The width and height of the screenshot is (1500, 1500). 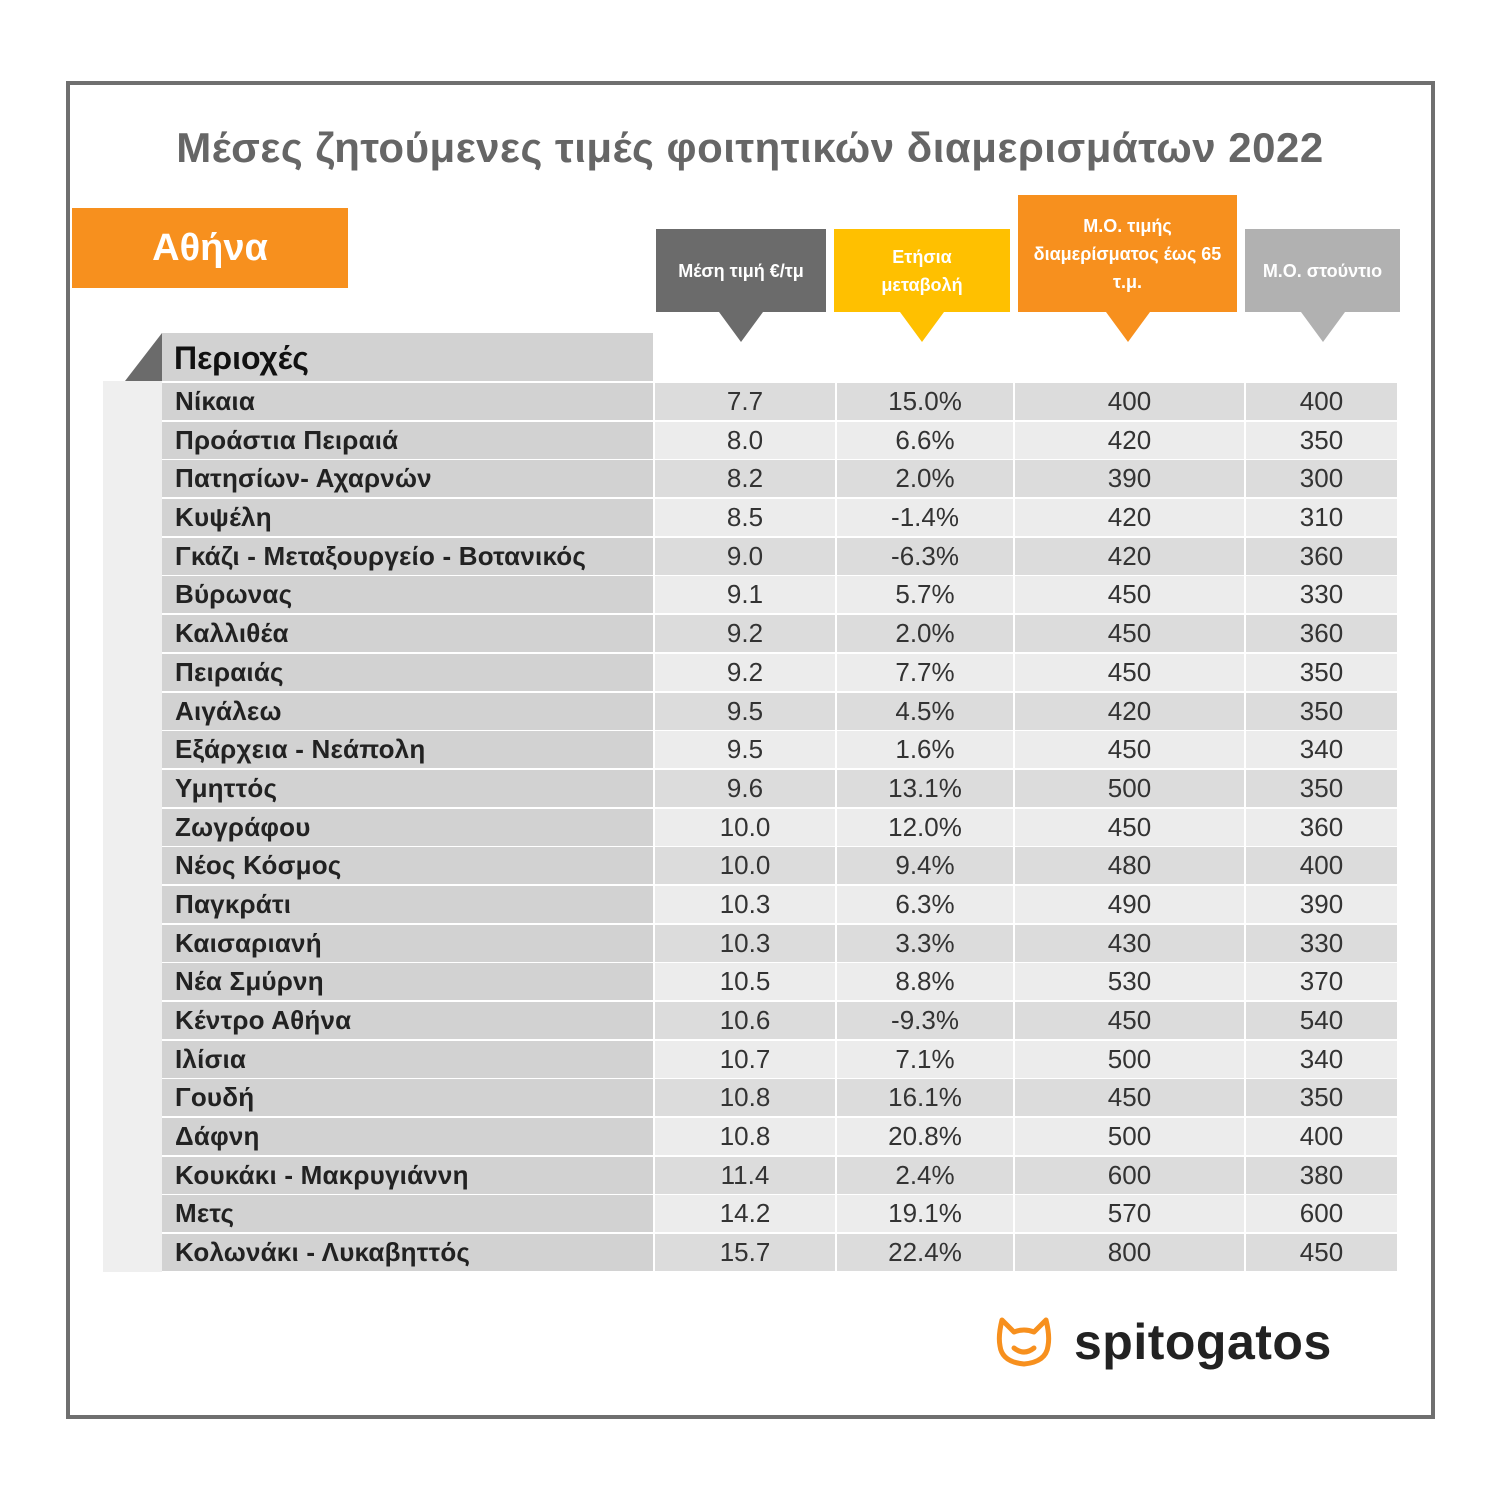 I want to click on annual-change-cell: 2.0%, so click(x=925, y=479).